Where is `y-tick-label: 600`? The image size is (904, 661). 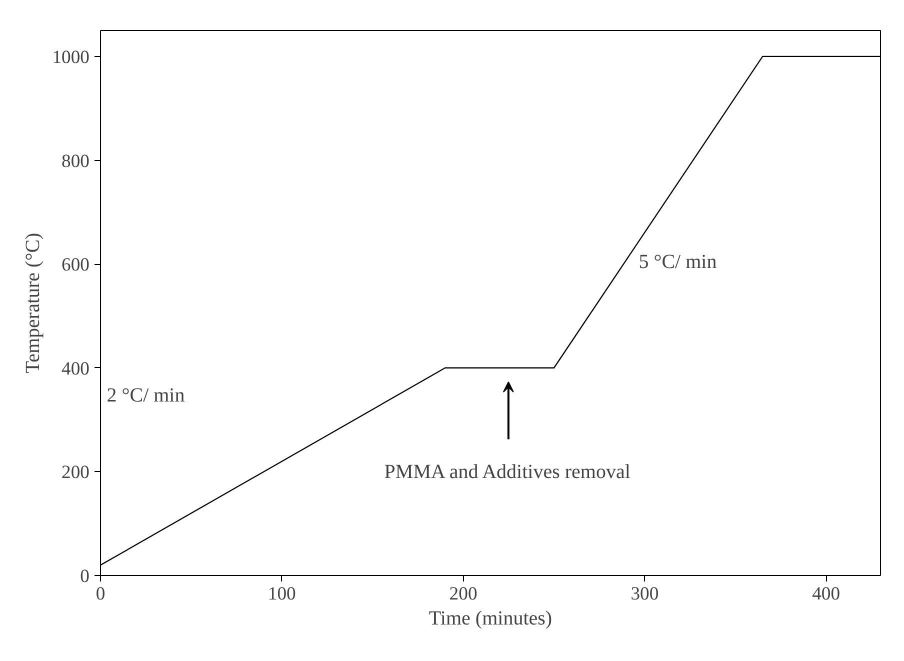 y-tick-label: 600 is located at coordinates (76, 265).